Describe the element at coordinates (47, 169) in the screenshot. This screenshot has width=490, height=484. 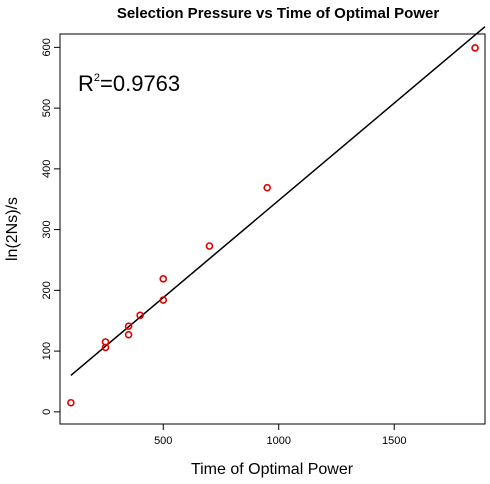
I see `y-tick-label: 400` at that location.